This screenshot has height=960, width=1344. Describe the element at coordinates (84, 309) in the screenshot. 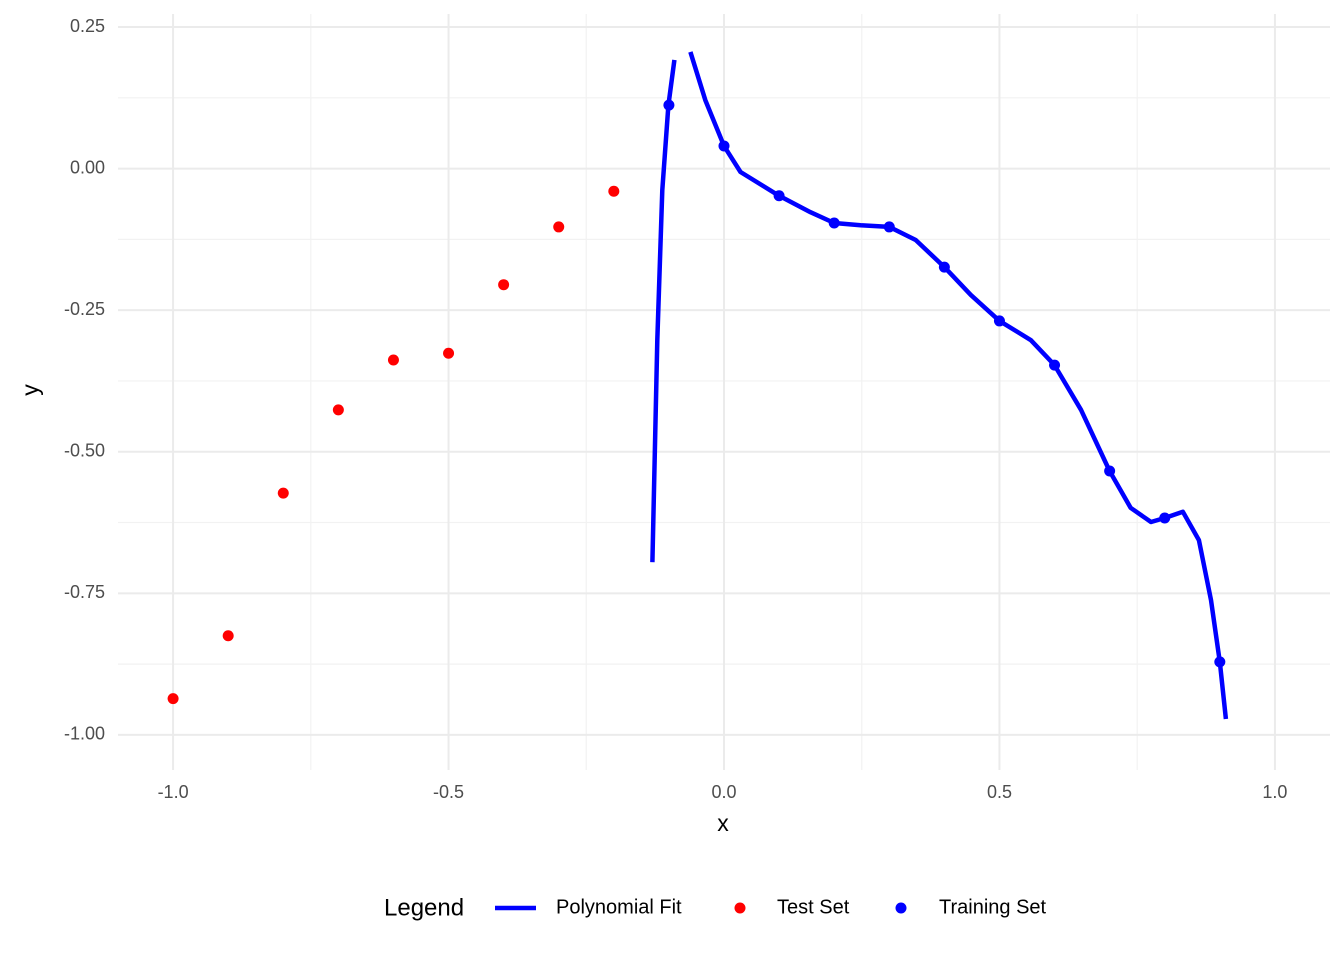

I see `y-tick-label: -0.25` at that location.